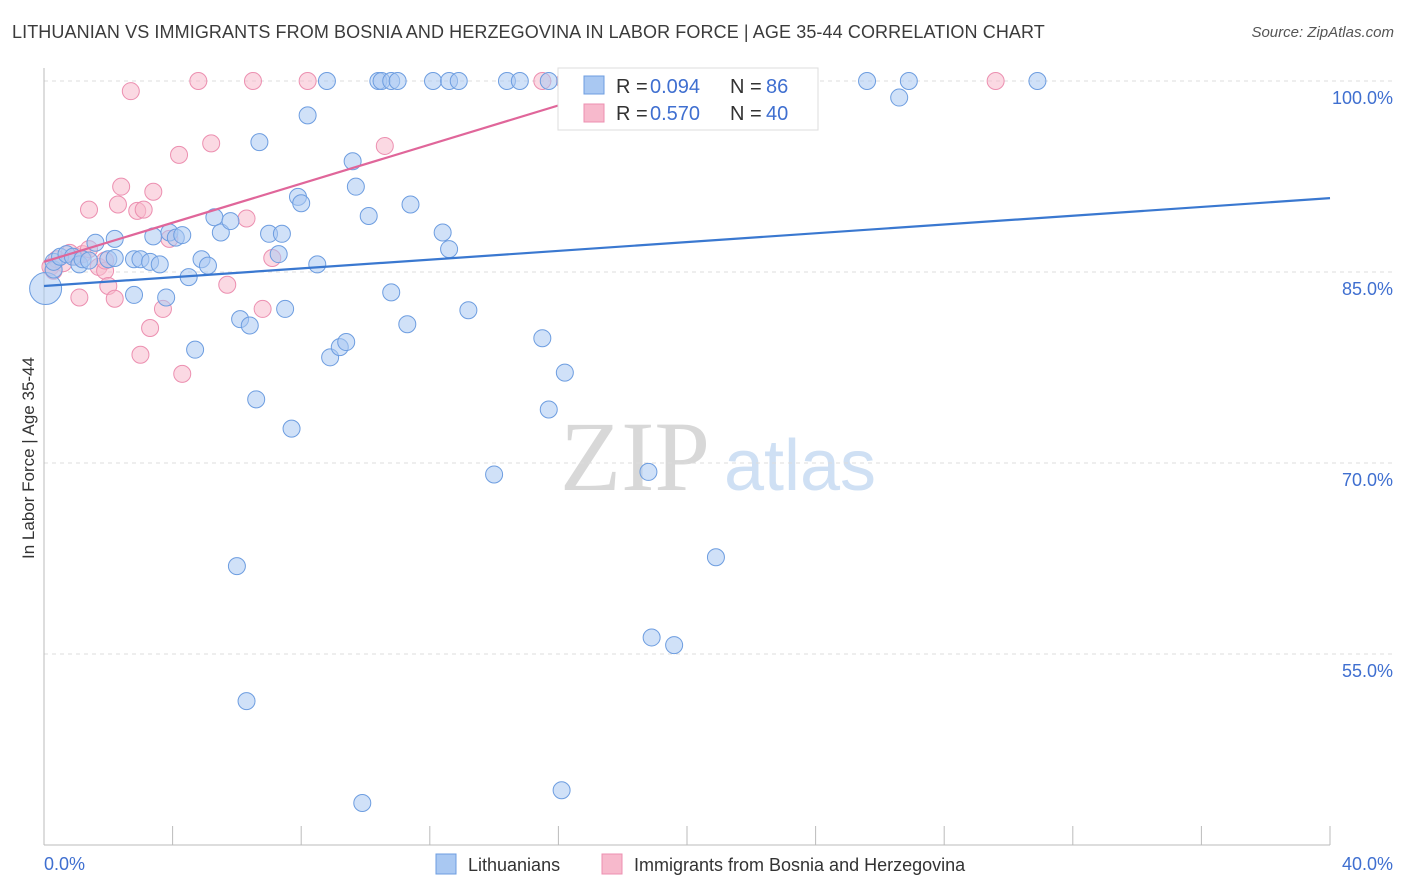 Image resolution: width=1406 pixels, height=892 pixels. What do you see at coordinates (800, 466) in the screenshot?
I see `watermark-atlas: atlas` at bounding box center [800, 466].